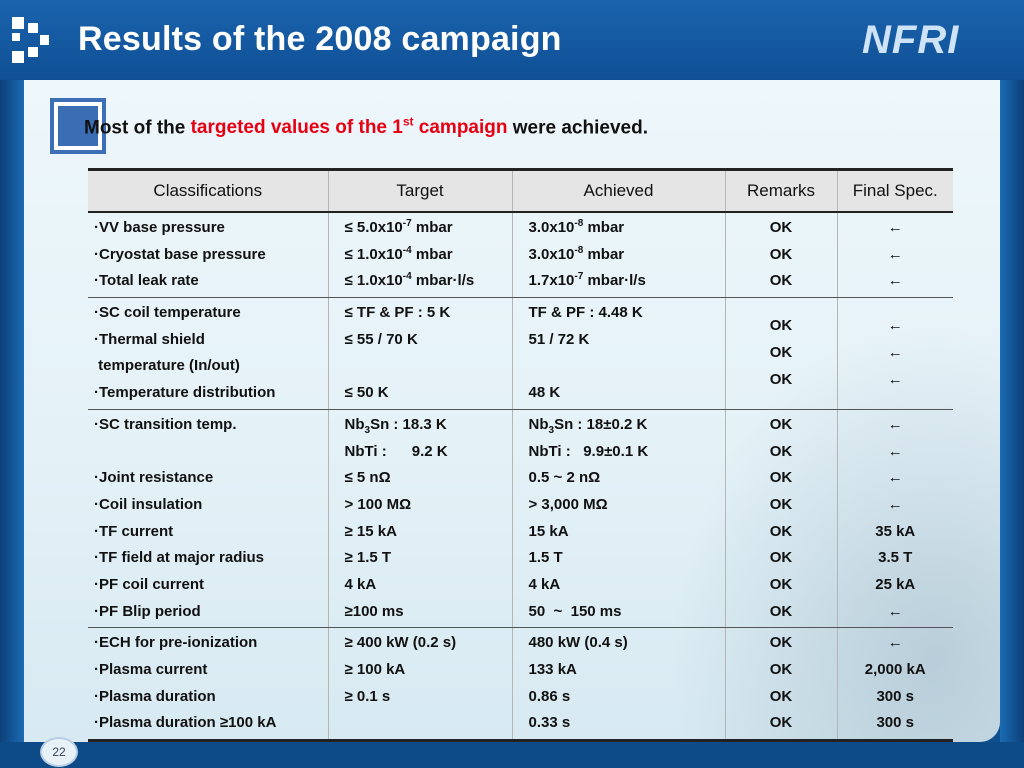 The width and height of the screenshot is (1024, 768). What do you see at coordinates (1012, 424) in the screenshot?
I see `right-frame` at bounding box center [1012, 424].